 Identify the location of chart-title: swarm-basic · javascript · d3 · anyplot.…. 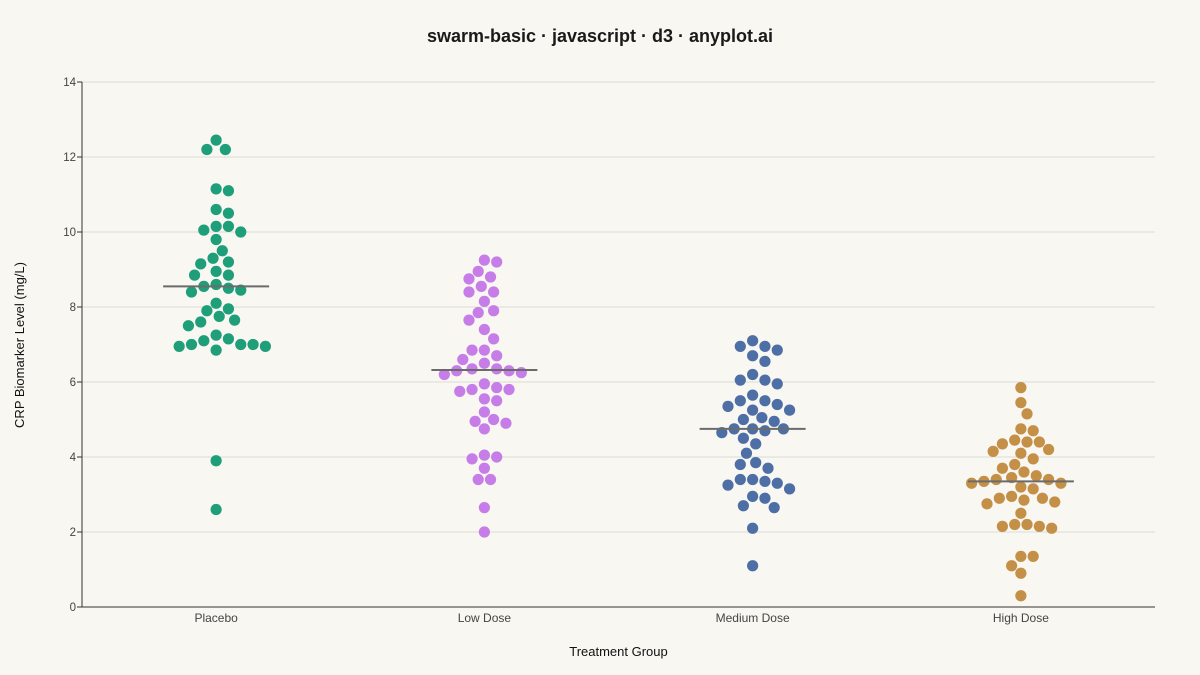
(600, 36).